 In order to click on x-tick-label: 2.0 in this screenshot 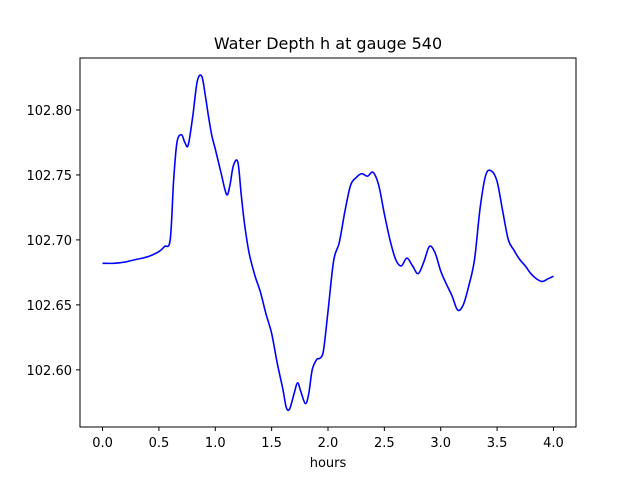, I will do `click(328, 443)`.